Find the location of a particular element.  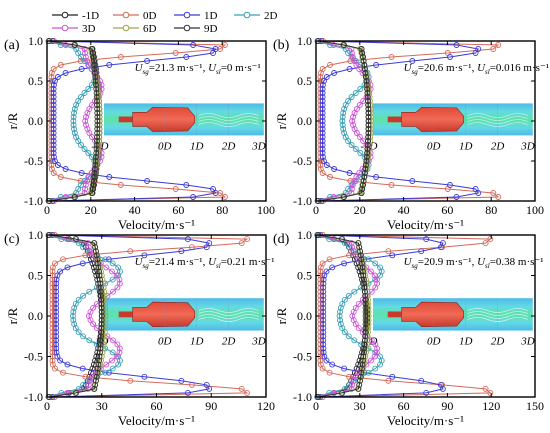

y-tick-label: 0.5 is located at coordinates (35, 276).